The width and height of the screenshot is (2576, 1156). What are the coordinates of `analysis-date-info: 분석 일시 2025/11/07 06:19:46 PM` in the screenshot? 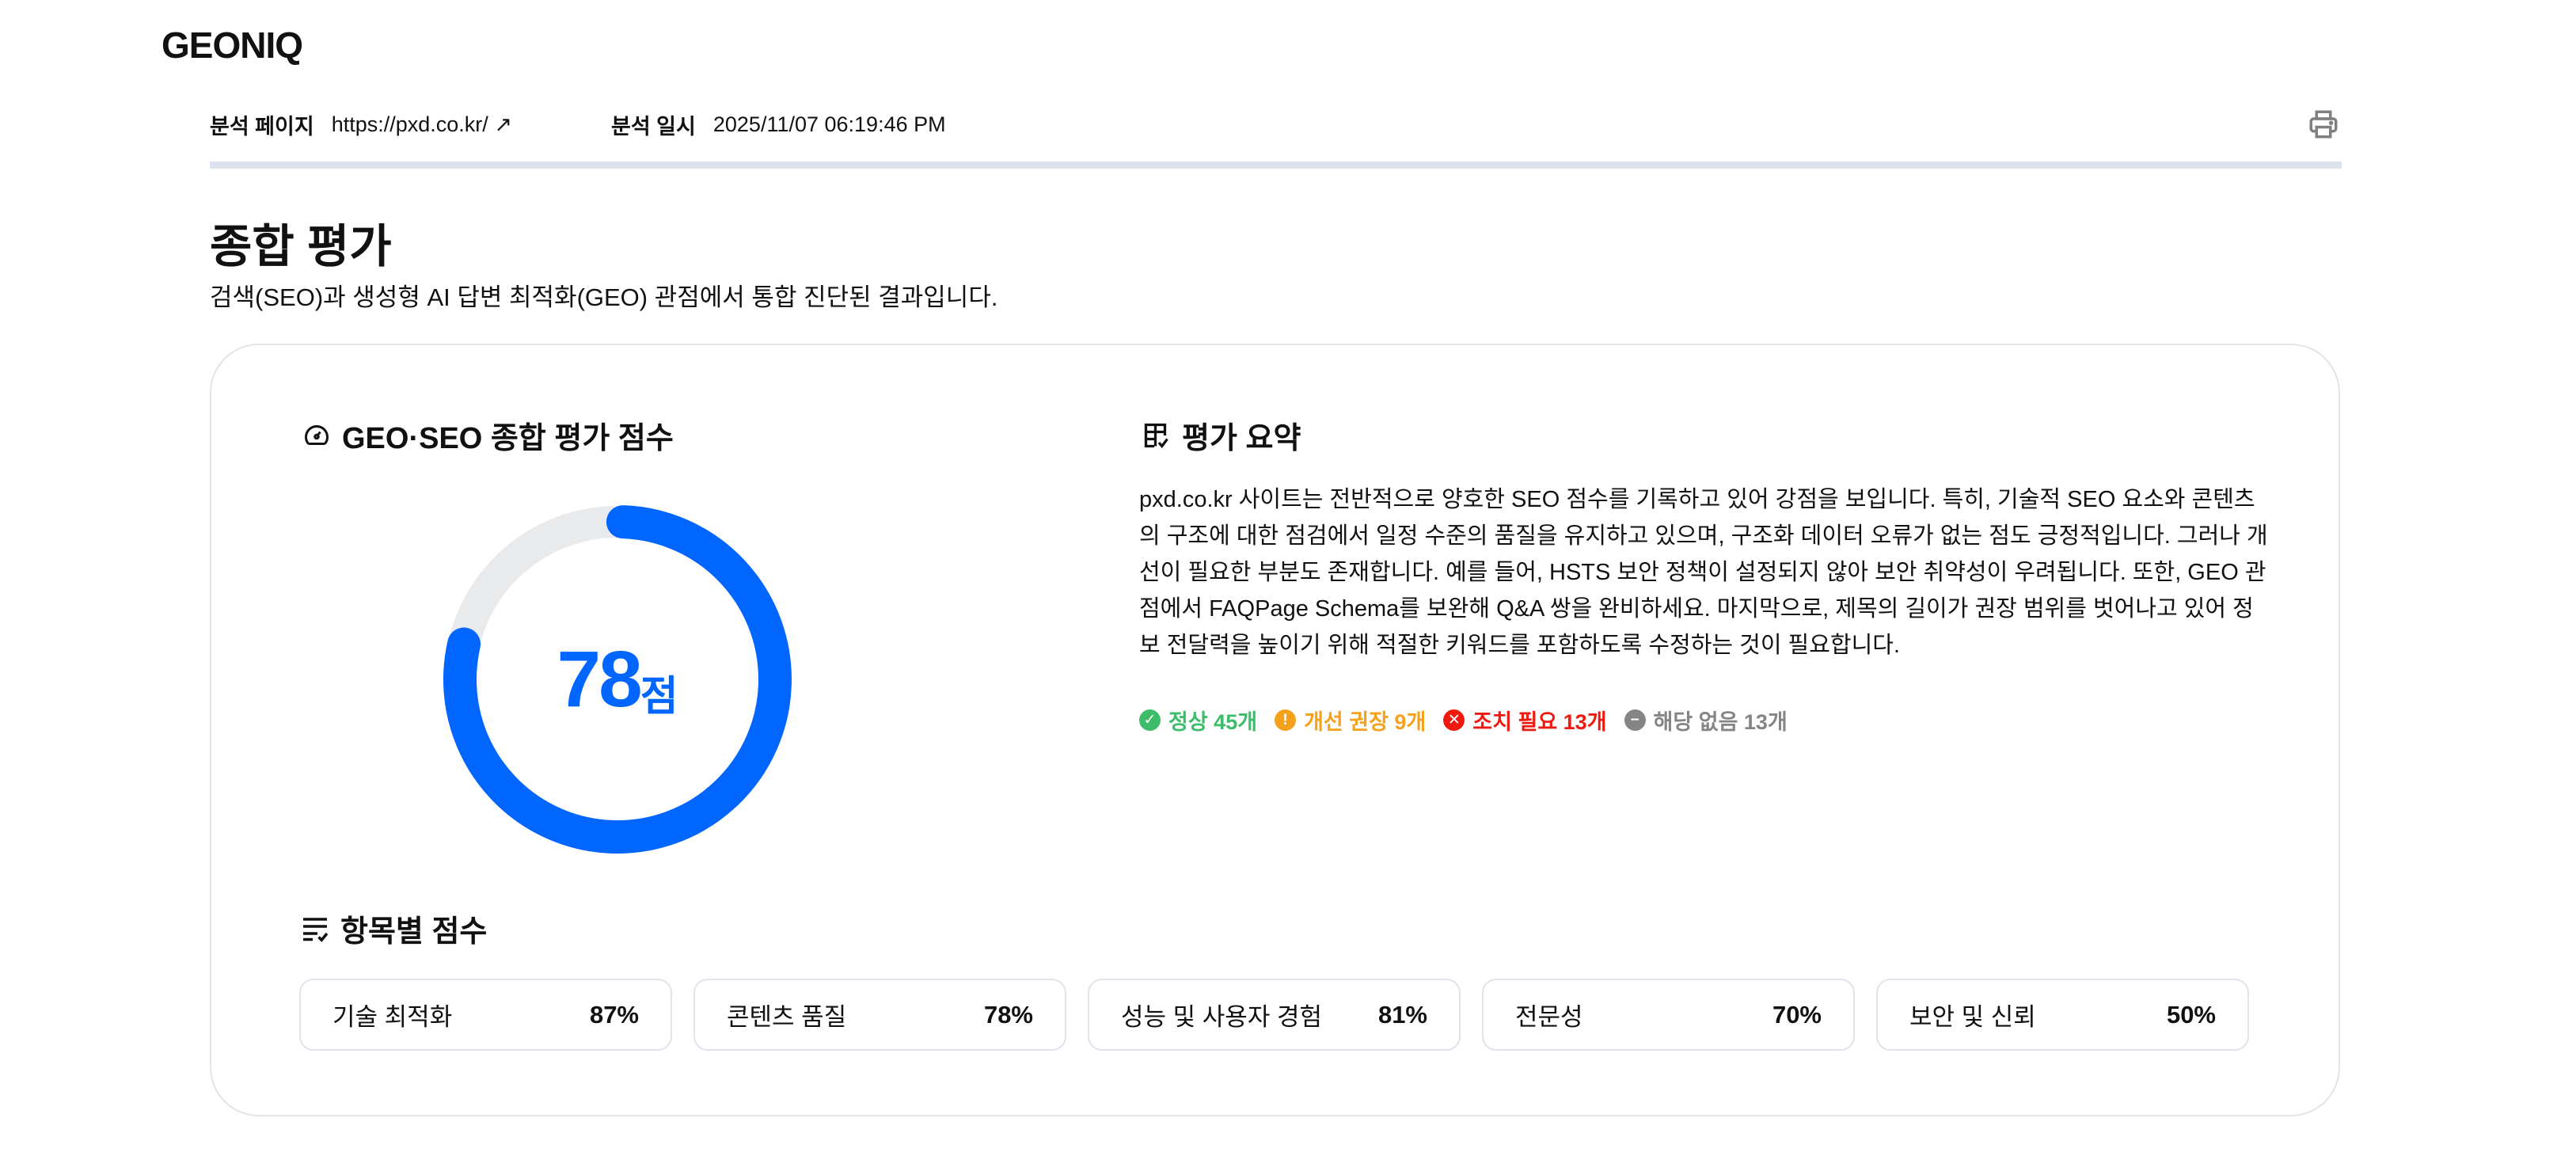 It's located at (779, 124).